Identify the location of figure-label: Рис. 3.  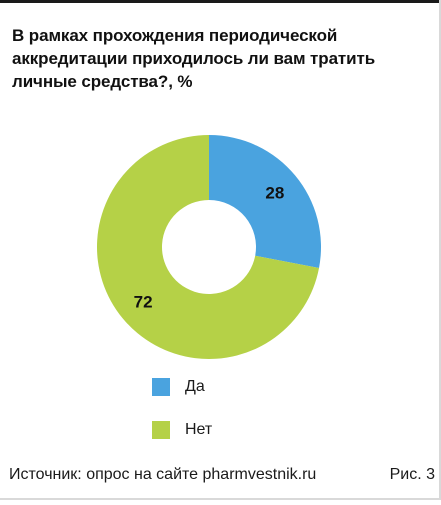
(412, 474).